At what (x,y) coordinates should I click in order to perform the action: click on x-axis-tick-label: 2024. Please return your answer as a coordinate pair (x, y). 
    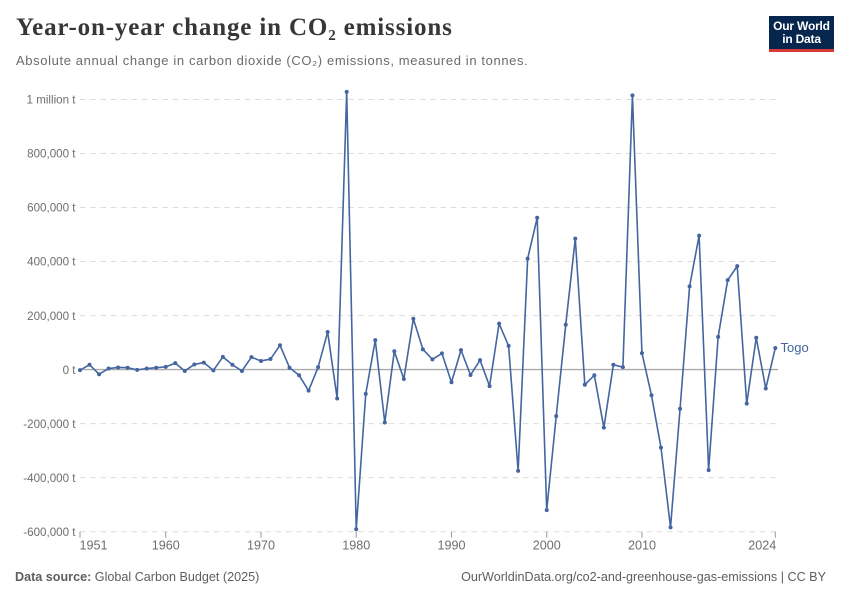
    Looking at the image, I should click on (762, 546).